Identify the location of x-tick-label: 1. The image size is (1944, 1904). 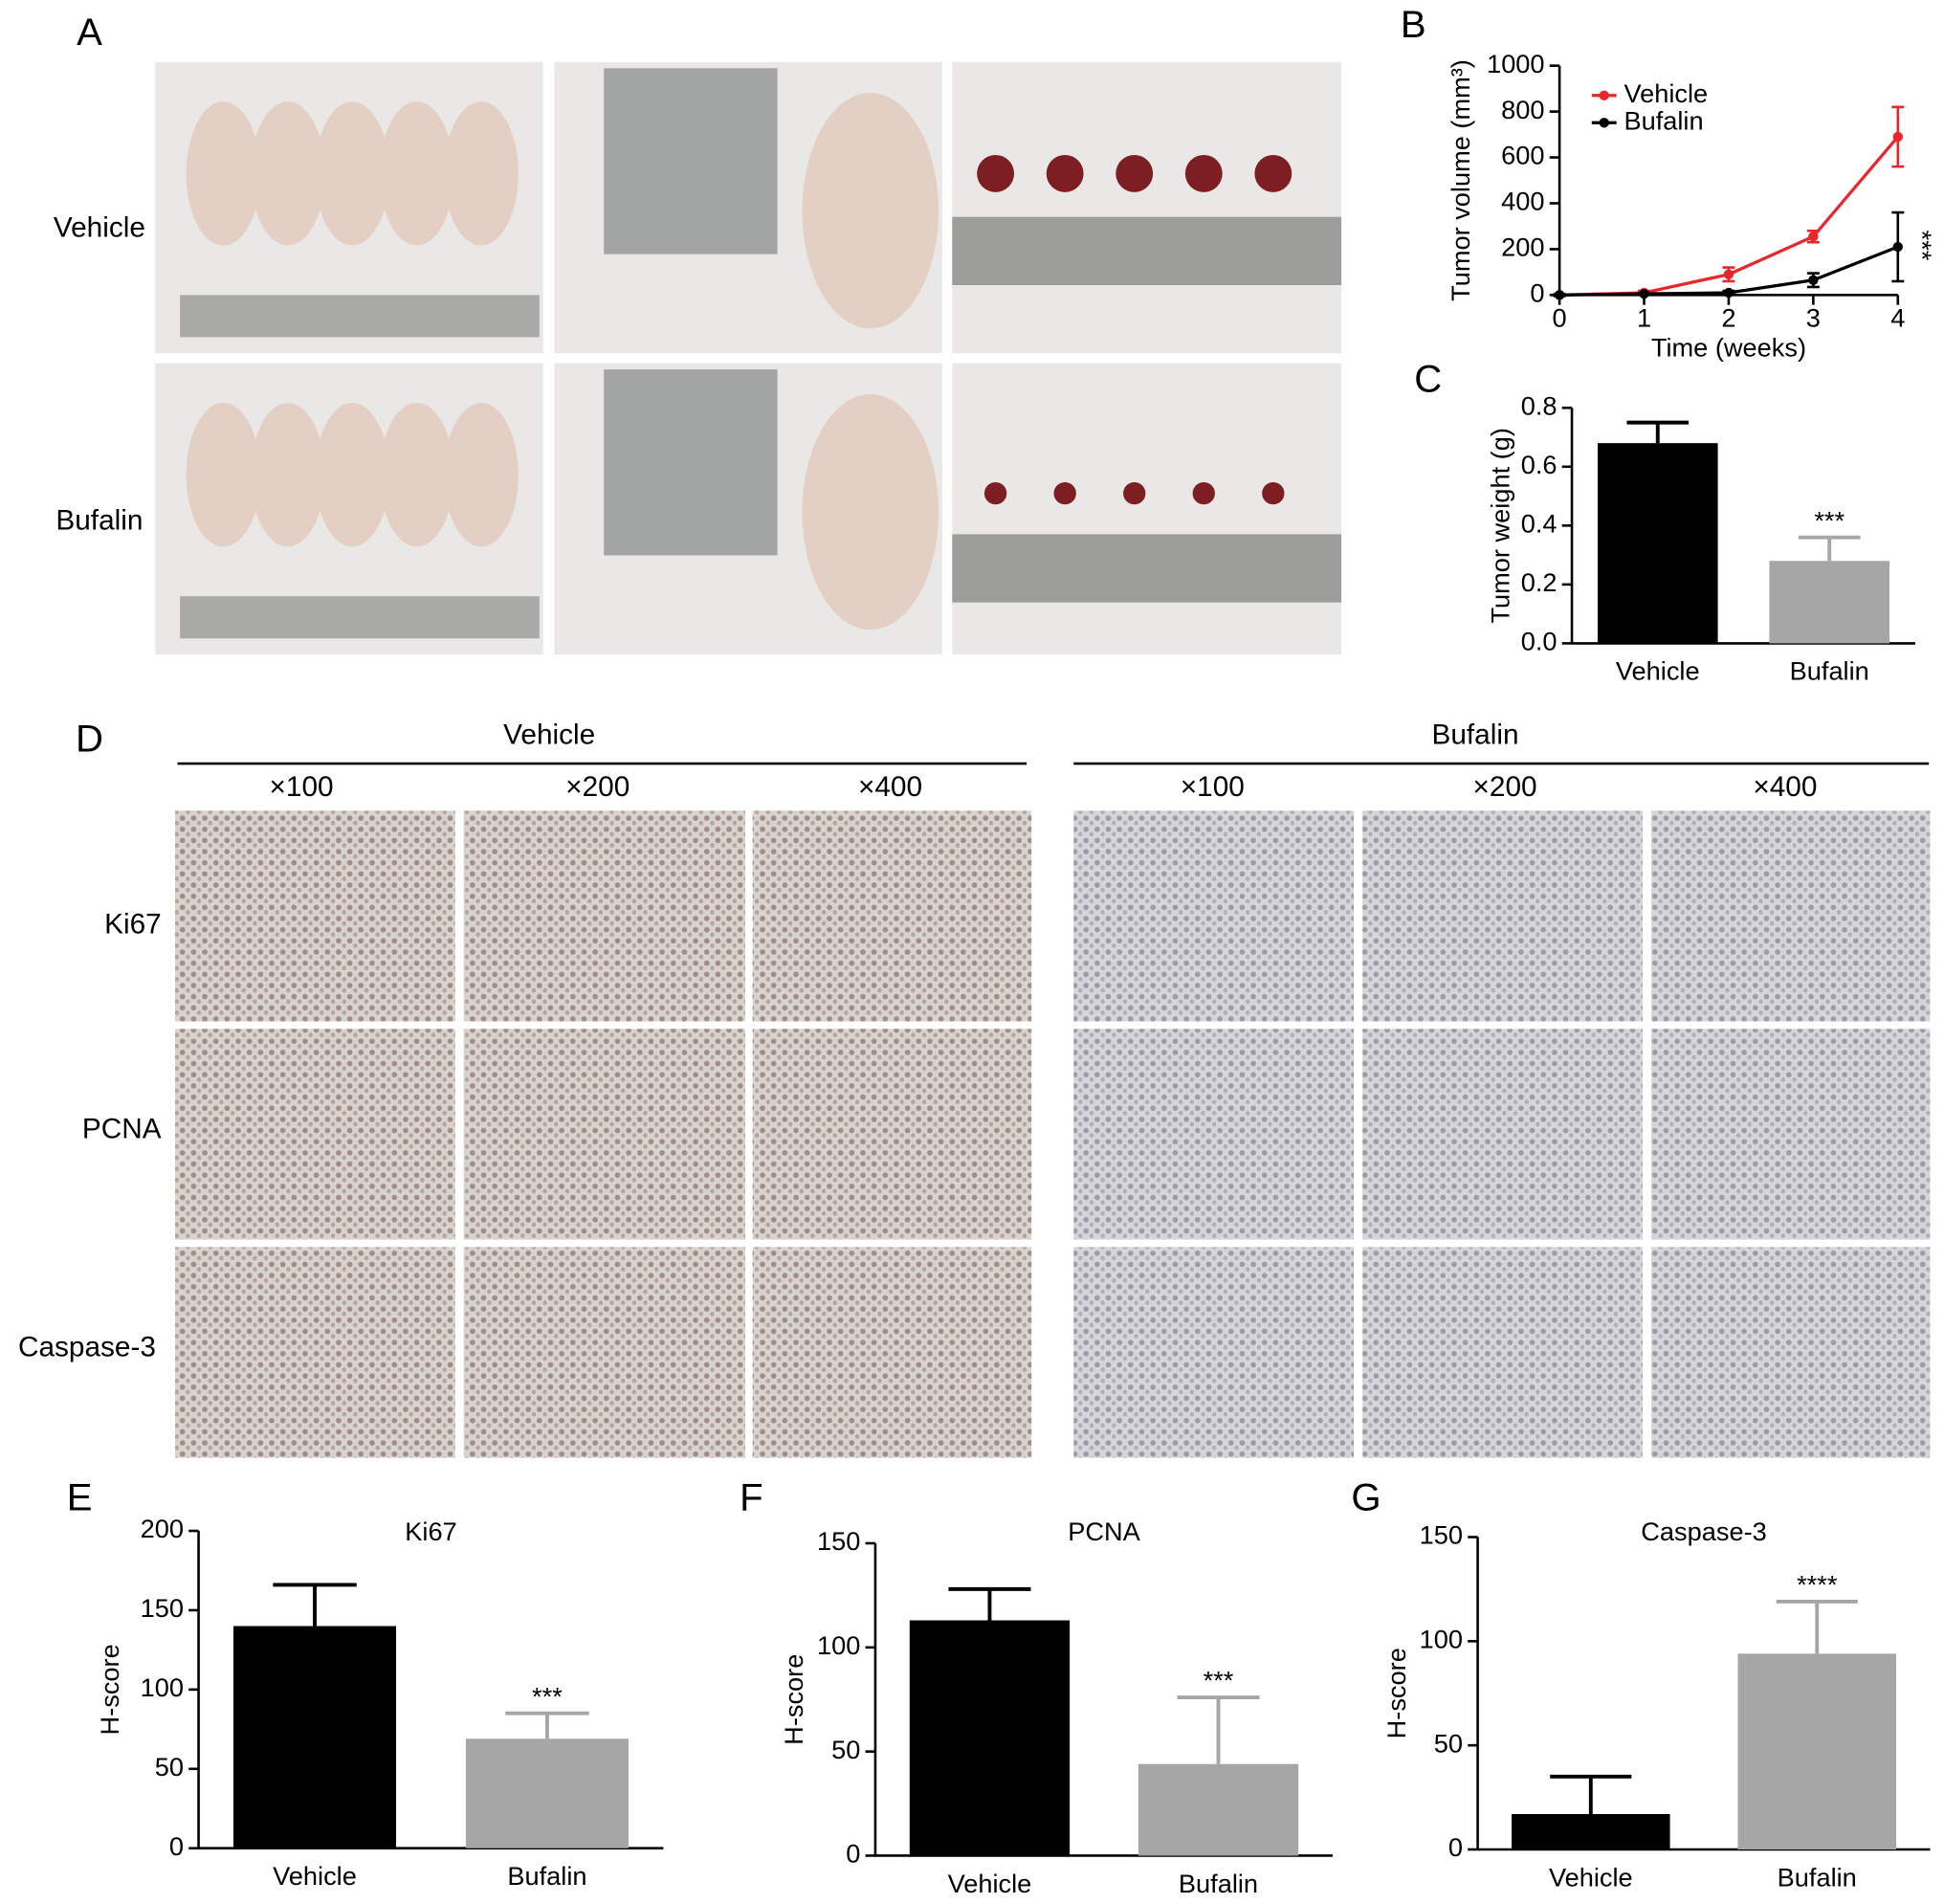
(1644, 317).